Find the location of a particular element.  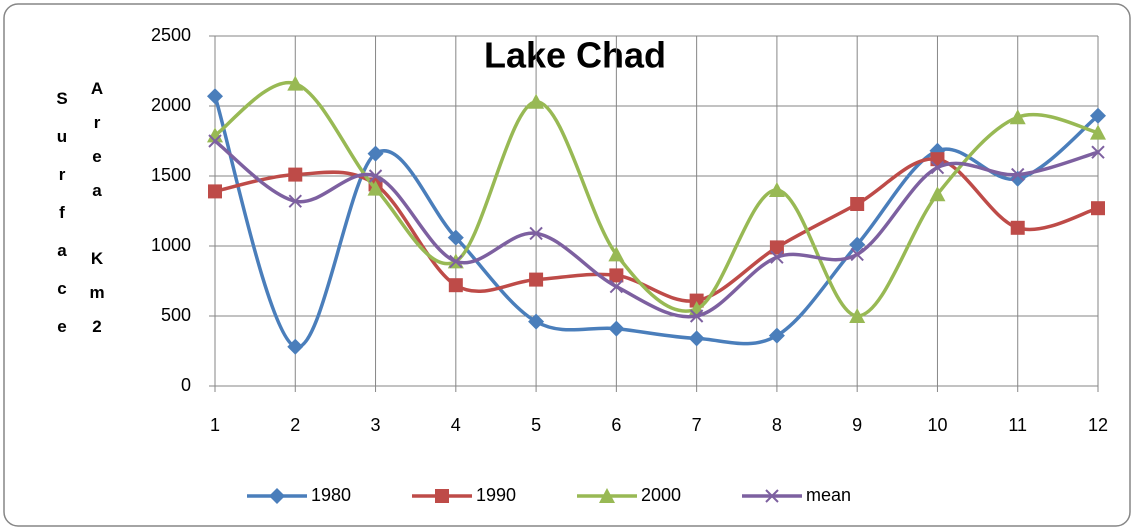

x-tick-label: 1 is located at coordinates (215, 425).